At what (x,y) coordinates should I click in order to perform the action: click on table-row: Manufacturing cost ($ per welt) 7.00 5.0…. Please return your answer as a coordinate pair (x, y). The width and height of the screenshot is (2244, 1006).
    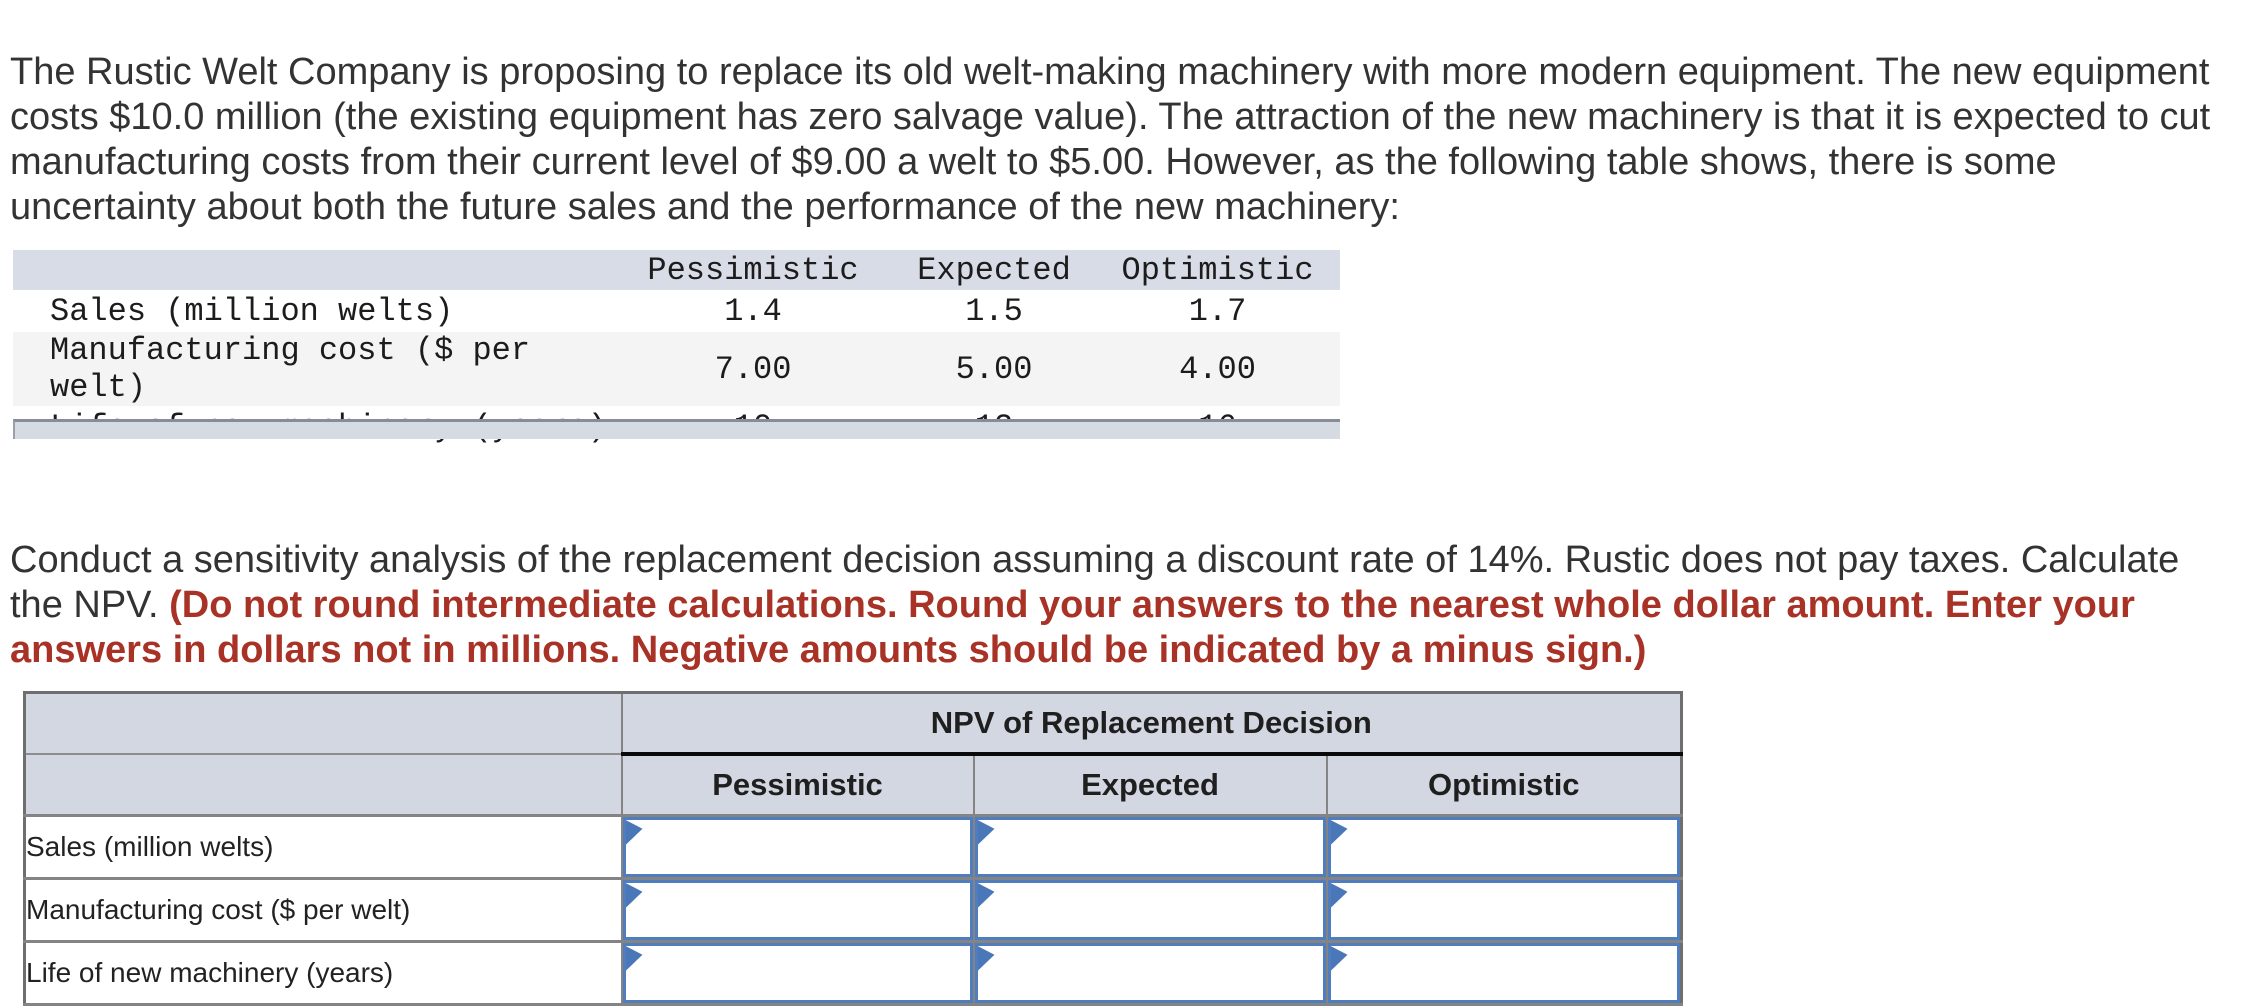
    Looking at the image, I should click on (676, 369).